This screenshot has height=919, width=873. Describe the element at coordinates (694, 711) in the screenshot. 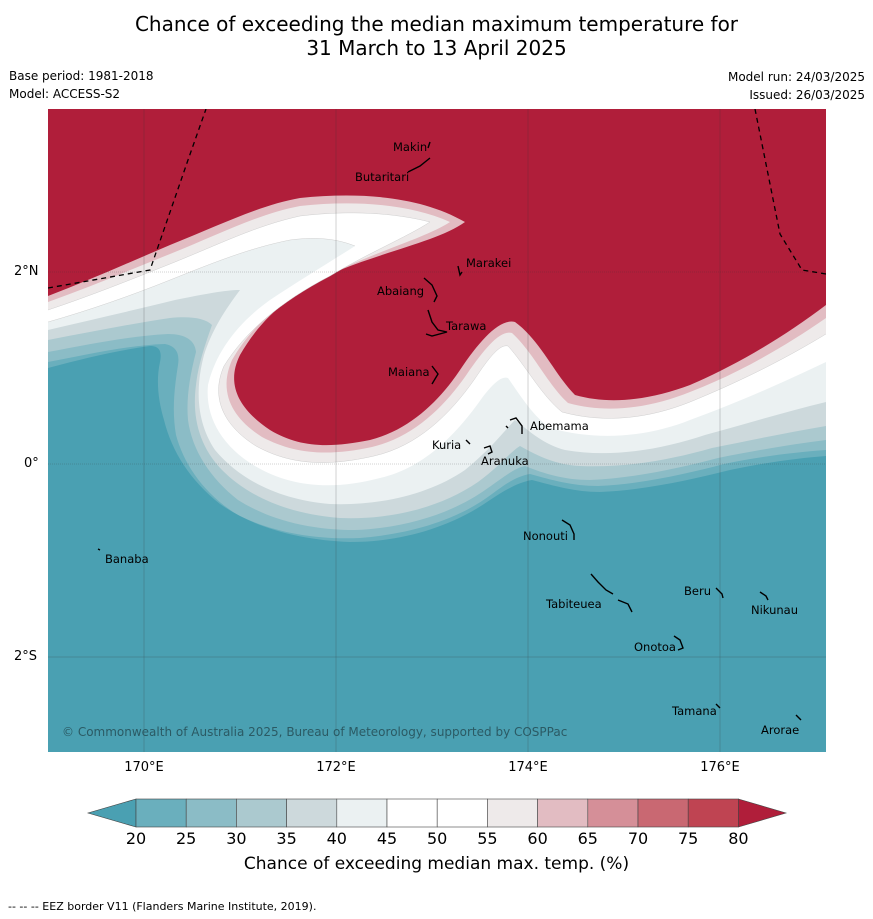

I see `island-label-tamana: Tamana` at that location.